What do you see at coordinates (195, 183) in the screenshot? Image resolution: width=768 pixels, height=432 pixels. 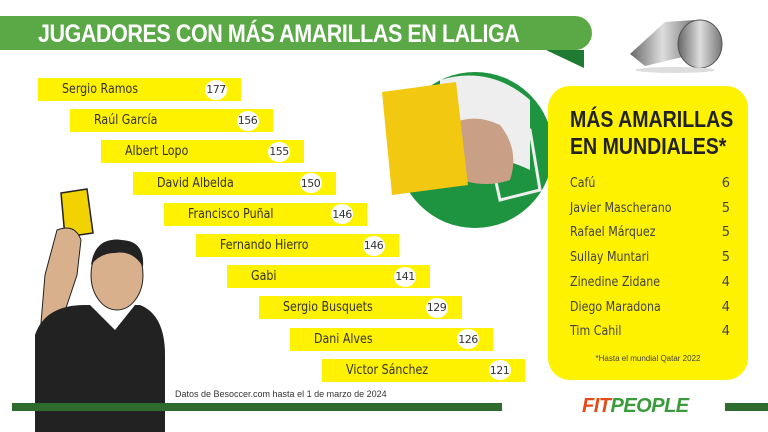 I see `player-name: David Albelda` at bounding box center [195, 183].